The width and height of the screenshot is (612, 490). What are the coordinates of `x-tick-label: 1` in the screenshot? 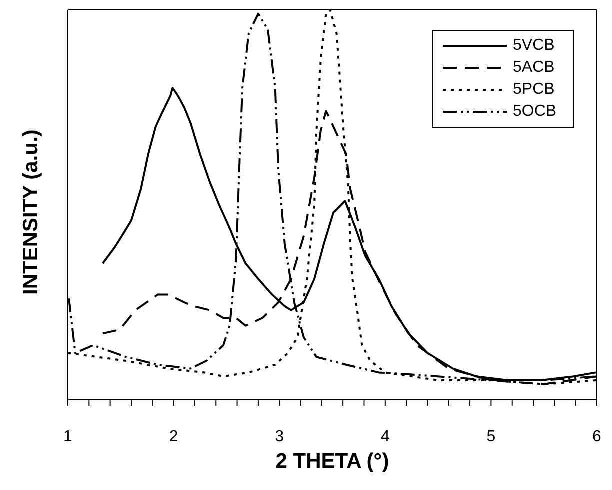 It's located at (68, 437).